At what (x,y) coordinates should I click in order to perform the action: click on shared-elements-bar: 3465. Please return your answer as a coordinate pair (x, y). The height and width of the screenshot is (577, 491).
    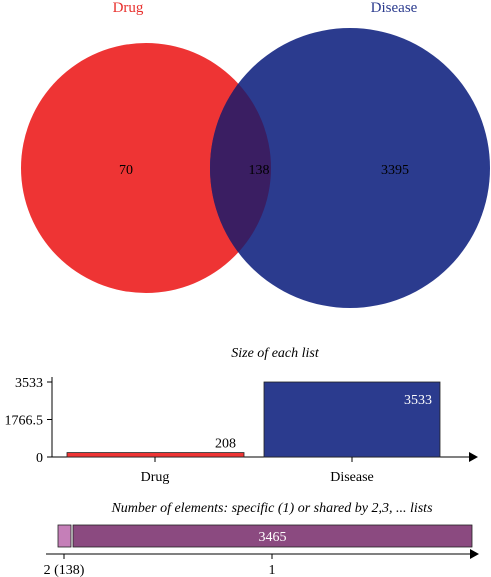
    Looking at the image, I should click on (265, 536).